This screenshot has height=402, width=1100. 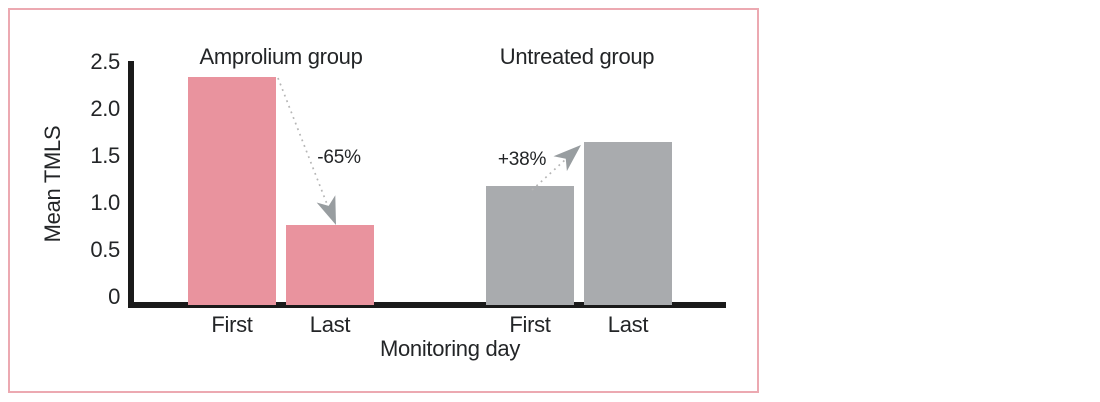 I want to click on annotation-decrease: -65%, so click(x=339, y=157).